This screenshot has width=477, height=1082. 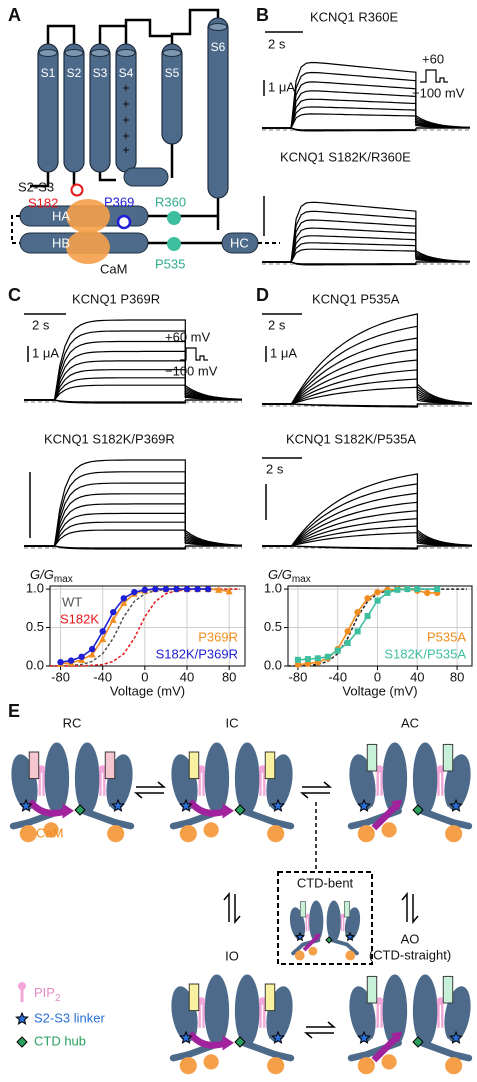 I want to click on state-label: CTD-bent, so click(x=325, y=882).